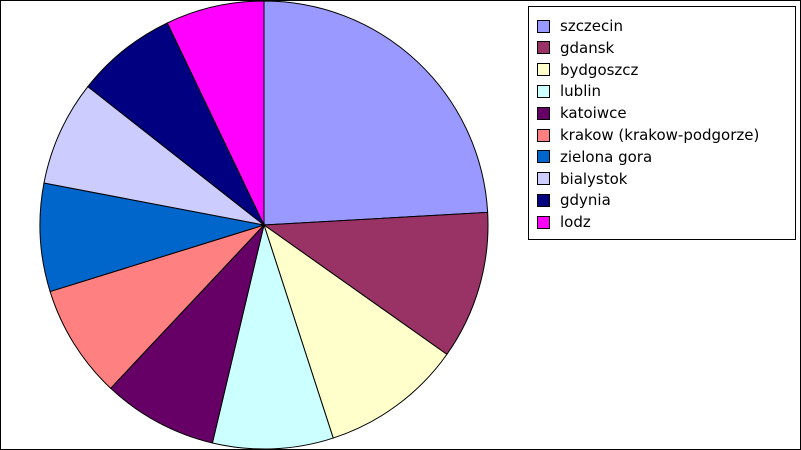 This screenshot has width=801, height=450. Describe the element at coordinates (594, 178) in the screenshot. I see `legend-label: bialystok` at that location.